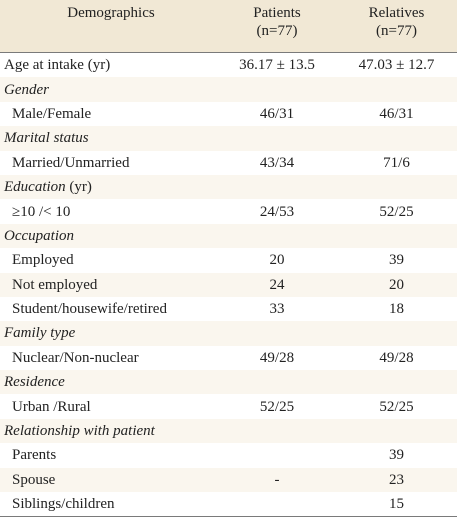 This screenshot has height=520, width=457. I want to click on table-row: Education (yr), so click(228, 187).